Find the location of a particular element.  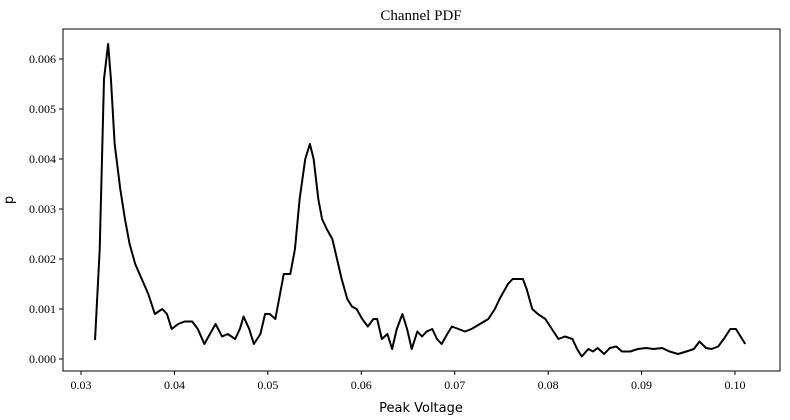

y-tick-label: 0.004 is located at coordinates (42, 159).